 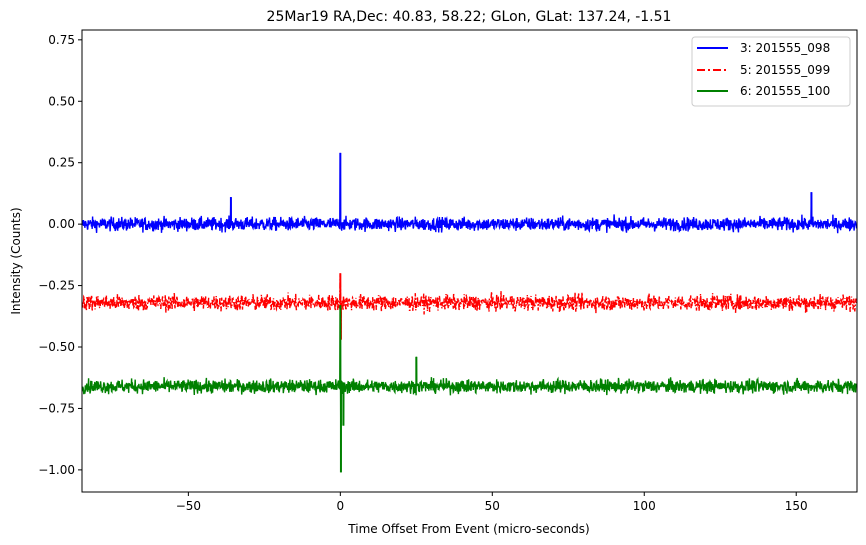 I want to click on legend-label: 3: 201555_098, so click(x=785, y=48).